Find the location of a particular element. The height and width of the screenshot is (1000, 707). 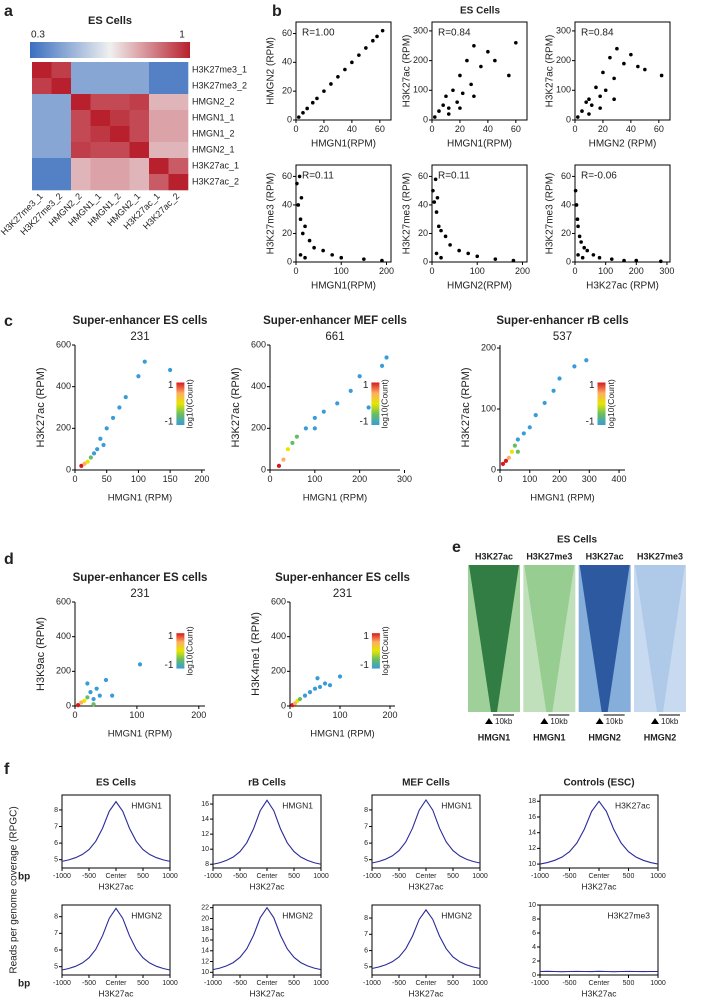

x-tick-label: 100 is located at coordinates (477, 271).